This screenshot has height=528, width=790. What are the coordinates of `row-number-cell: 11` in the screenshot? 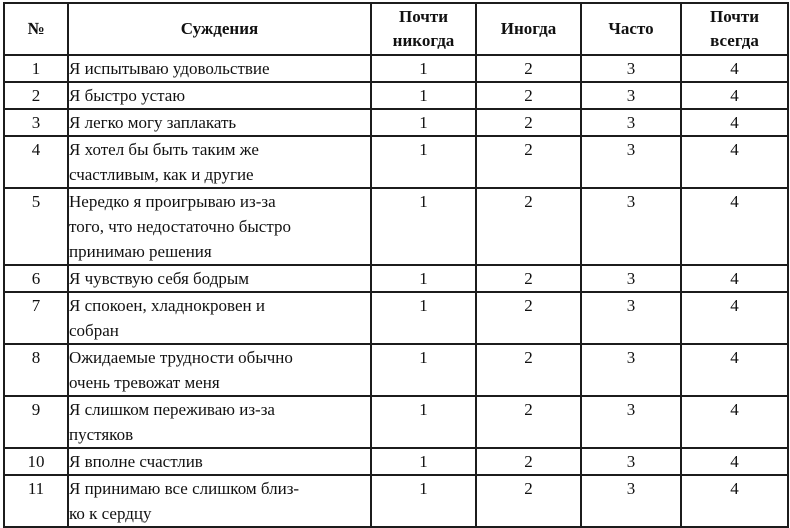 It's located at (36, 501).